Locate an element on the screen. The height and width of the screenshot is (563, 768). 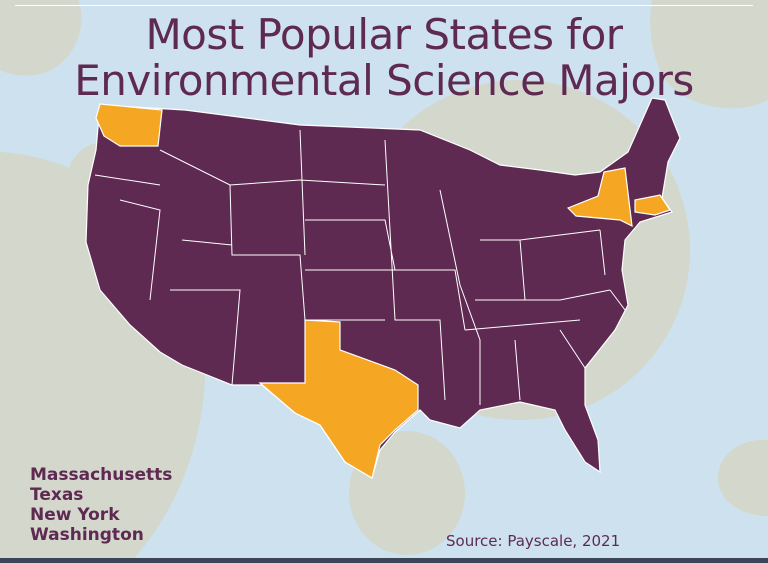
top-state-item: Texas is located at coordinates (57, 495).